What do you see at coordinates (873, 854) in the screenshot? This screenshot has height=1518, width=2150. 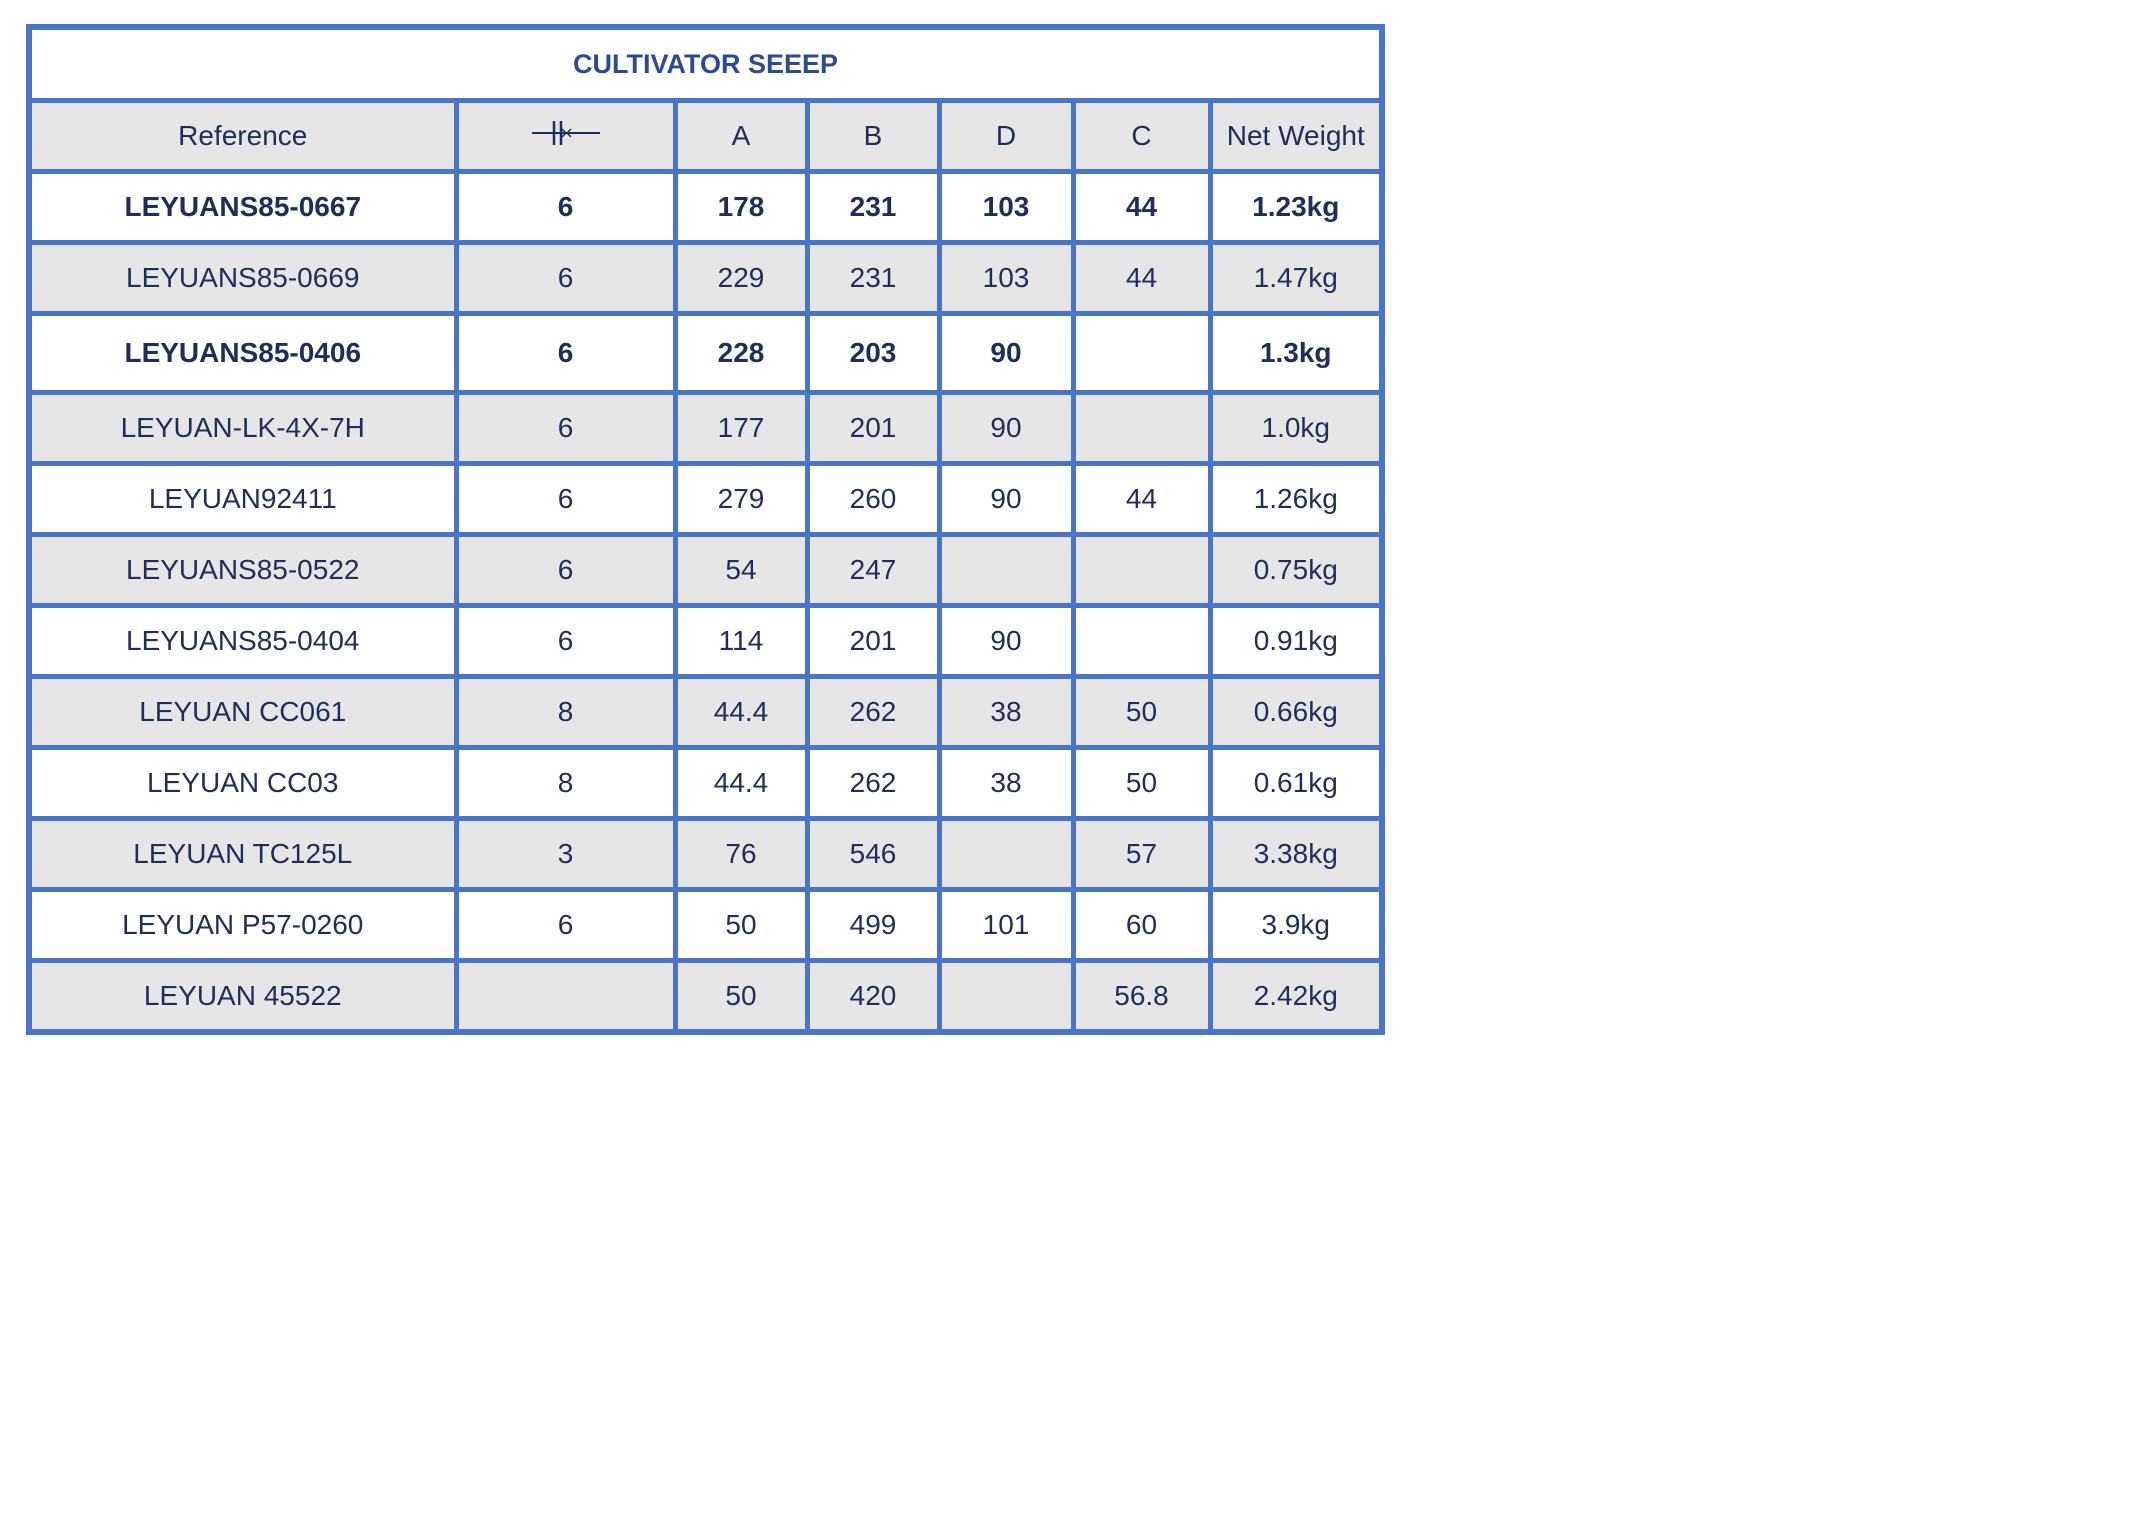 I see `cell-b: 546` at bounding box center [873, 854].